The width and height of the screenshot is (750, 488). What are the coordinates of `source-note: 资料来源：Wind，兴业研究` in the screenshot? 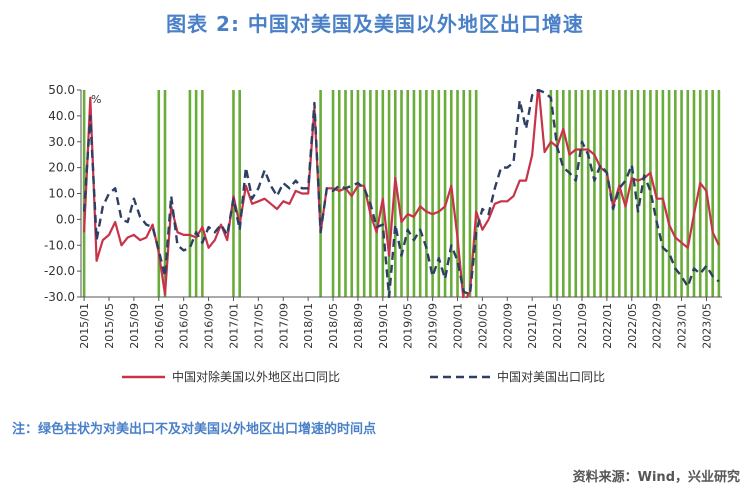 It's located at (656, 477).